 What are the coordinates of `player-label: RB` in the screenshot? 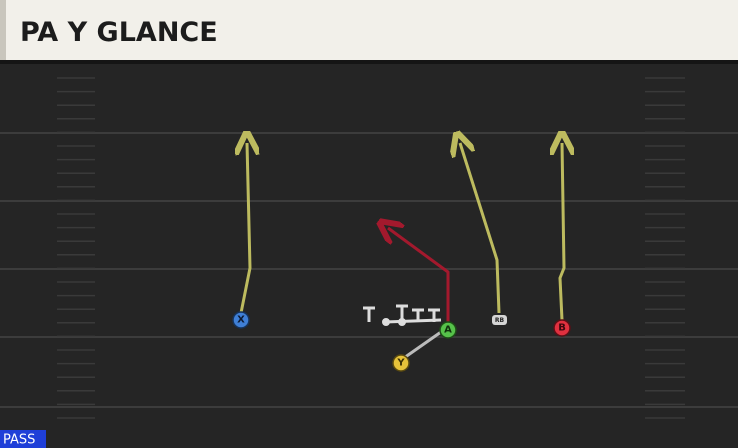 It's located at (500, 320).